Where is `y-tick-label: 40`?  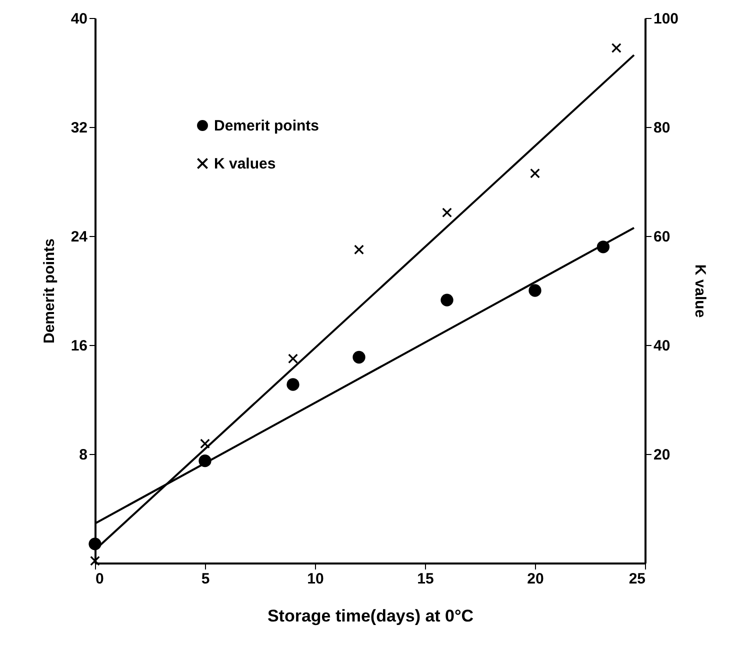
y-tick-label: 40 is located at coordinates (79, 19).